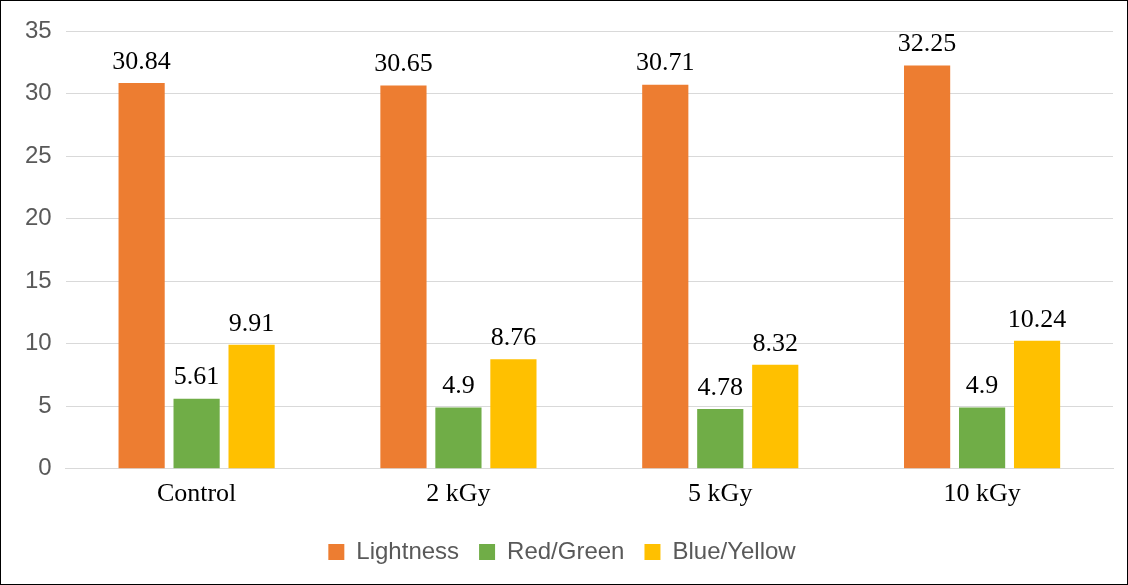 This screenshot has height=585, width=1128. I want to click on x-tick-label: Control, so click(196, 493).